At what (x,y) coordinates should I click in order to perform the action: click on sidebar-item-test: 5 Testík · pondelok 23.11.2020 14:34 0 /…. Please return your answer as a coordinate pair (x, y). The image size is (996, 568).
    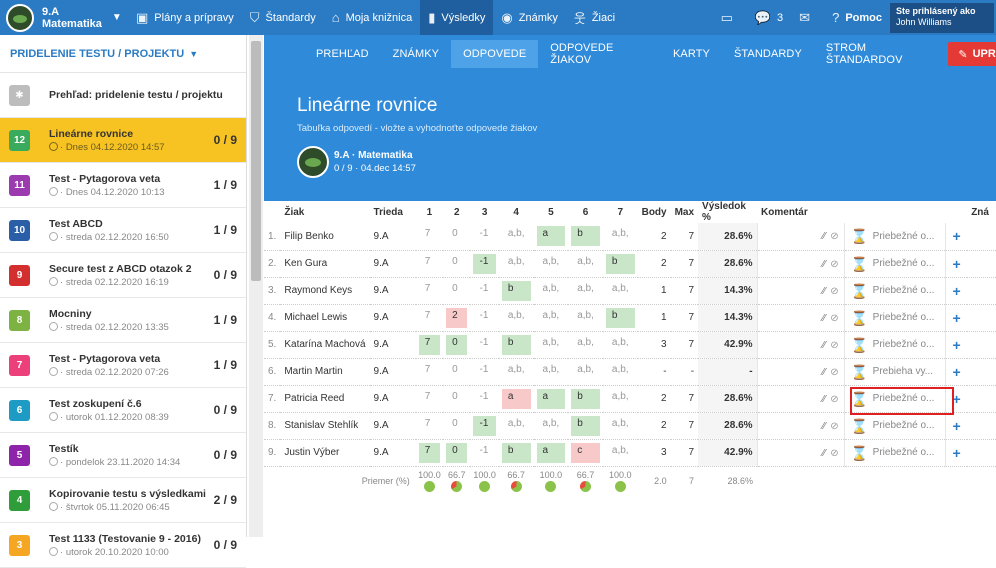
    Looking at the image, I should click on (123, 455).